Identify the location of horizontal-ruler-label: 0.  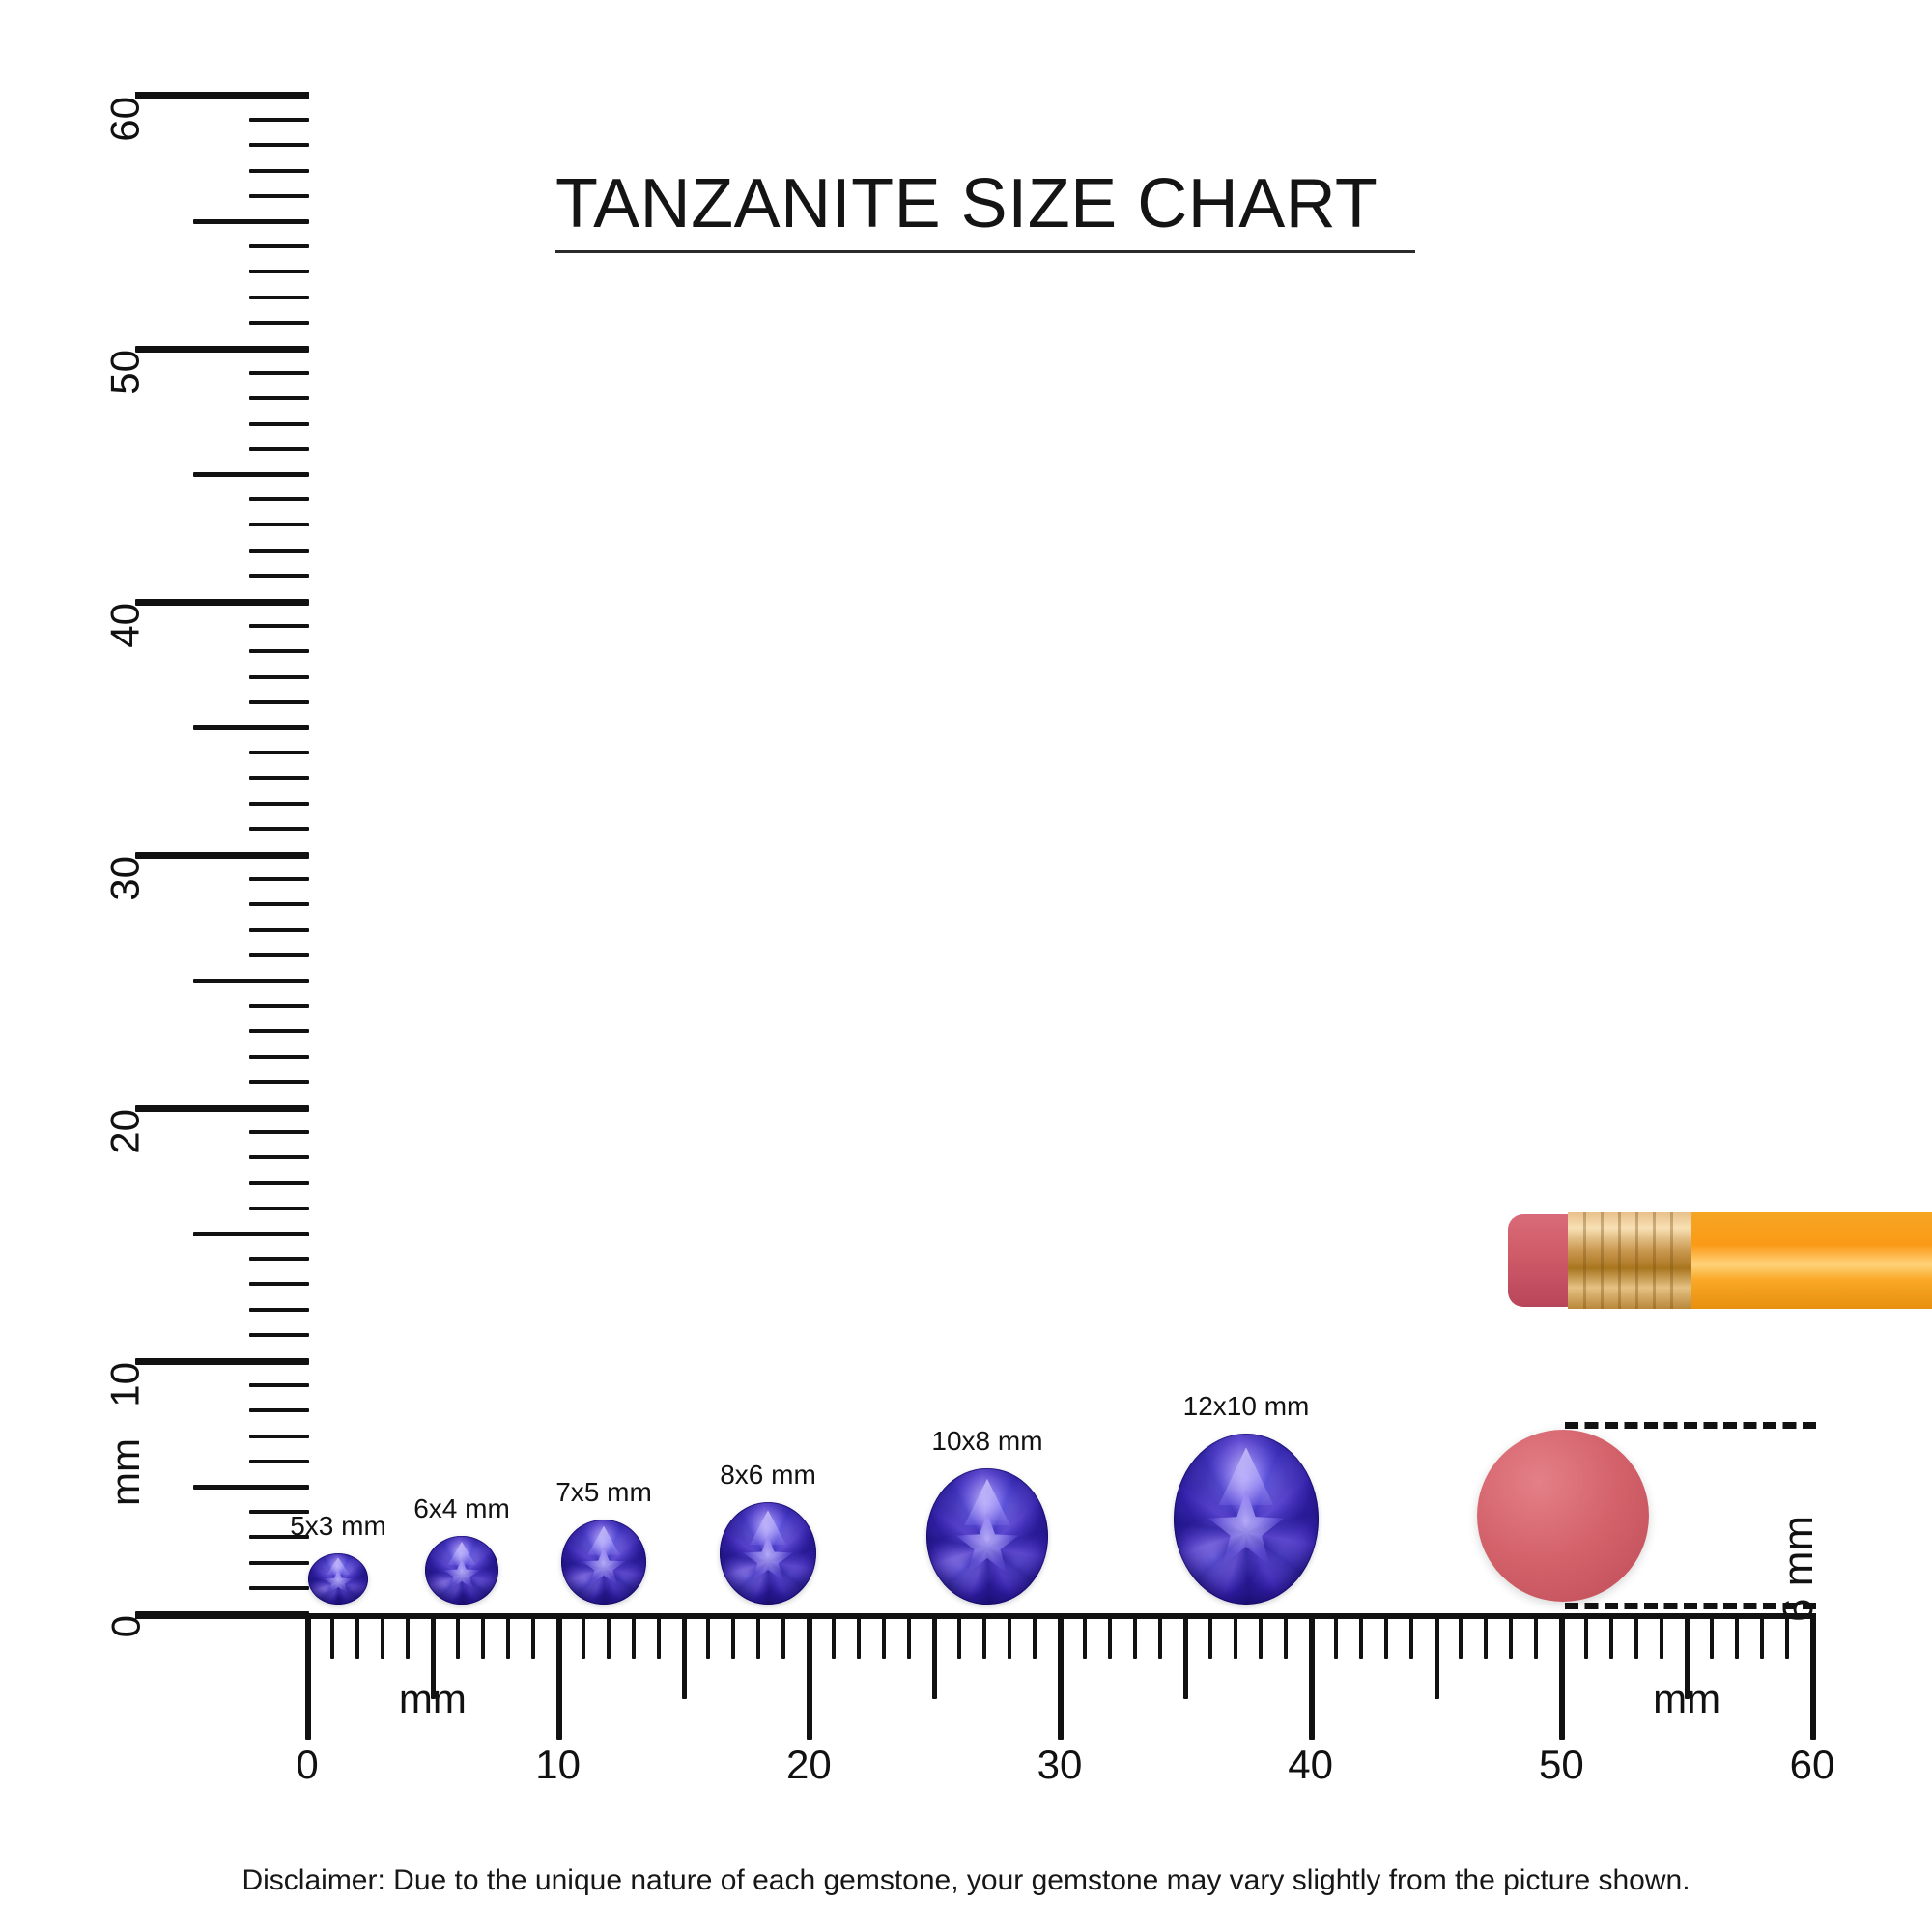
(307, 1764).